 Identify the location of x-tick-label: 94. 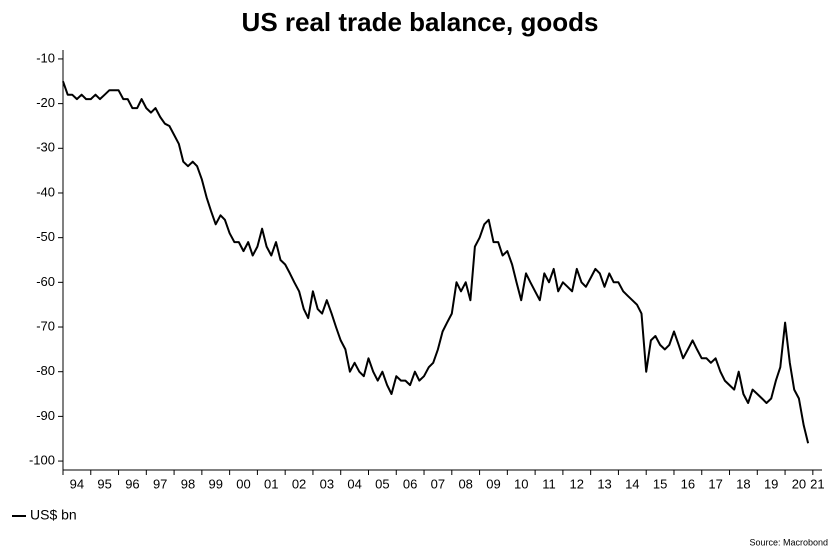
(77, 483).